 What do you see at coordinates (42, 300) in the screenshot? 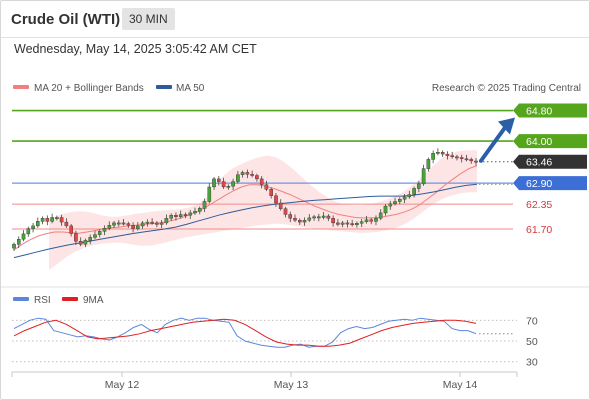
I see `rsi-legend-label: RSI` at bounding box center [42, 300].